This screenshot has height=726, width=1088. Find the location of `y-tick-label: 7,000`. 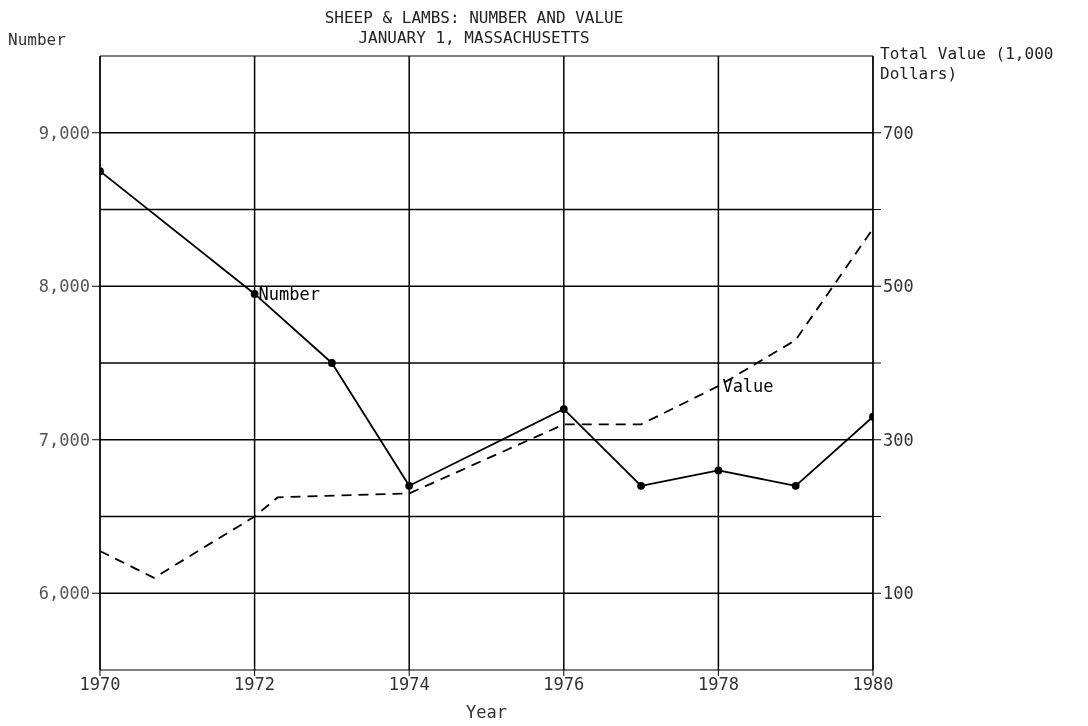

y-tick-label: 7,000 is located at coordinates (64, 439).